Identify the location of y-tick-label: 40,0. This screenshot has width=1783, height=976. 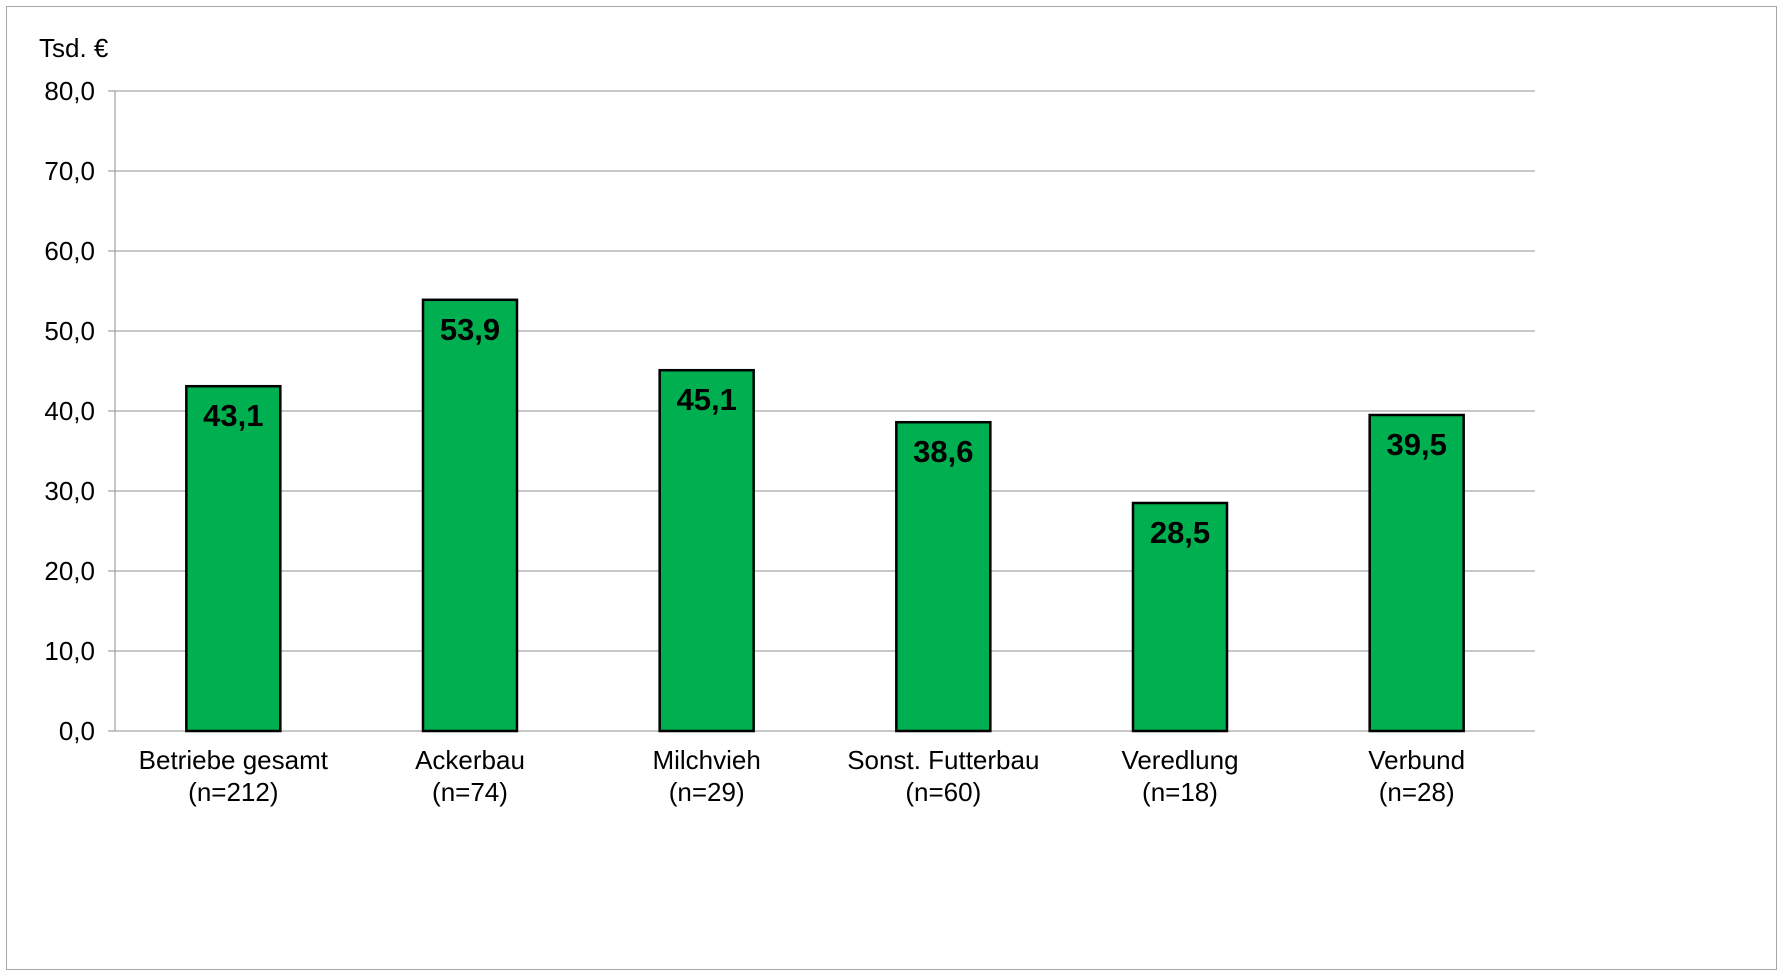
(69, 411).